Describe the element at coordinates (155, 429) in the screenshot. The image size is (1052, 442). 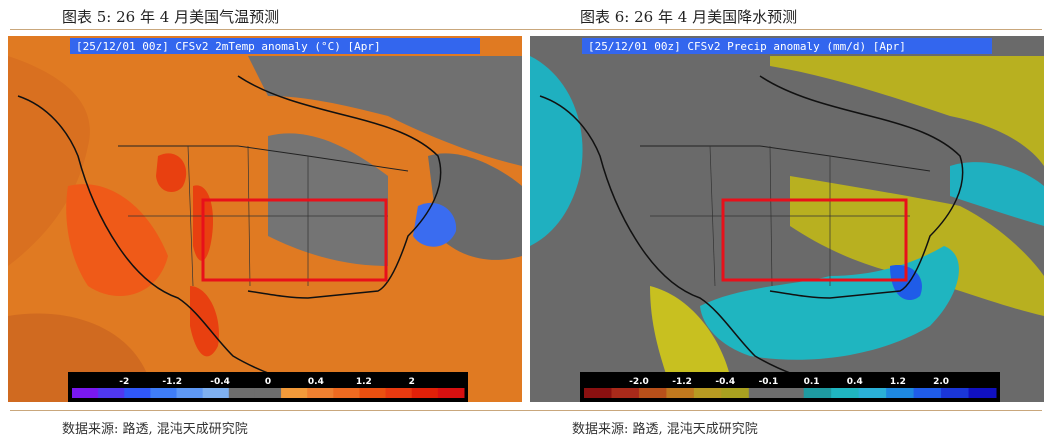
I see `source-note-temperature: 数据来源: 路透, 混沌天成研究院` at that location.